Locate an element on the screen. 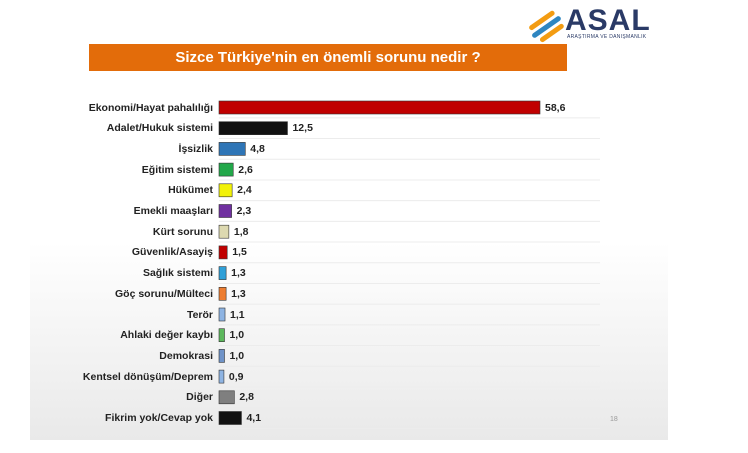 The width and height of the screenshot is (748, 453). value-label: 12,5 is located at coordinates (302, 128).